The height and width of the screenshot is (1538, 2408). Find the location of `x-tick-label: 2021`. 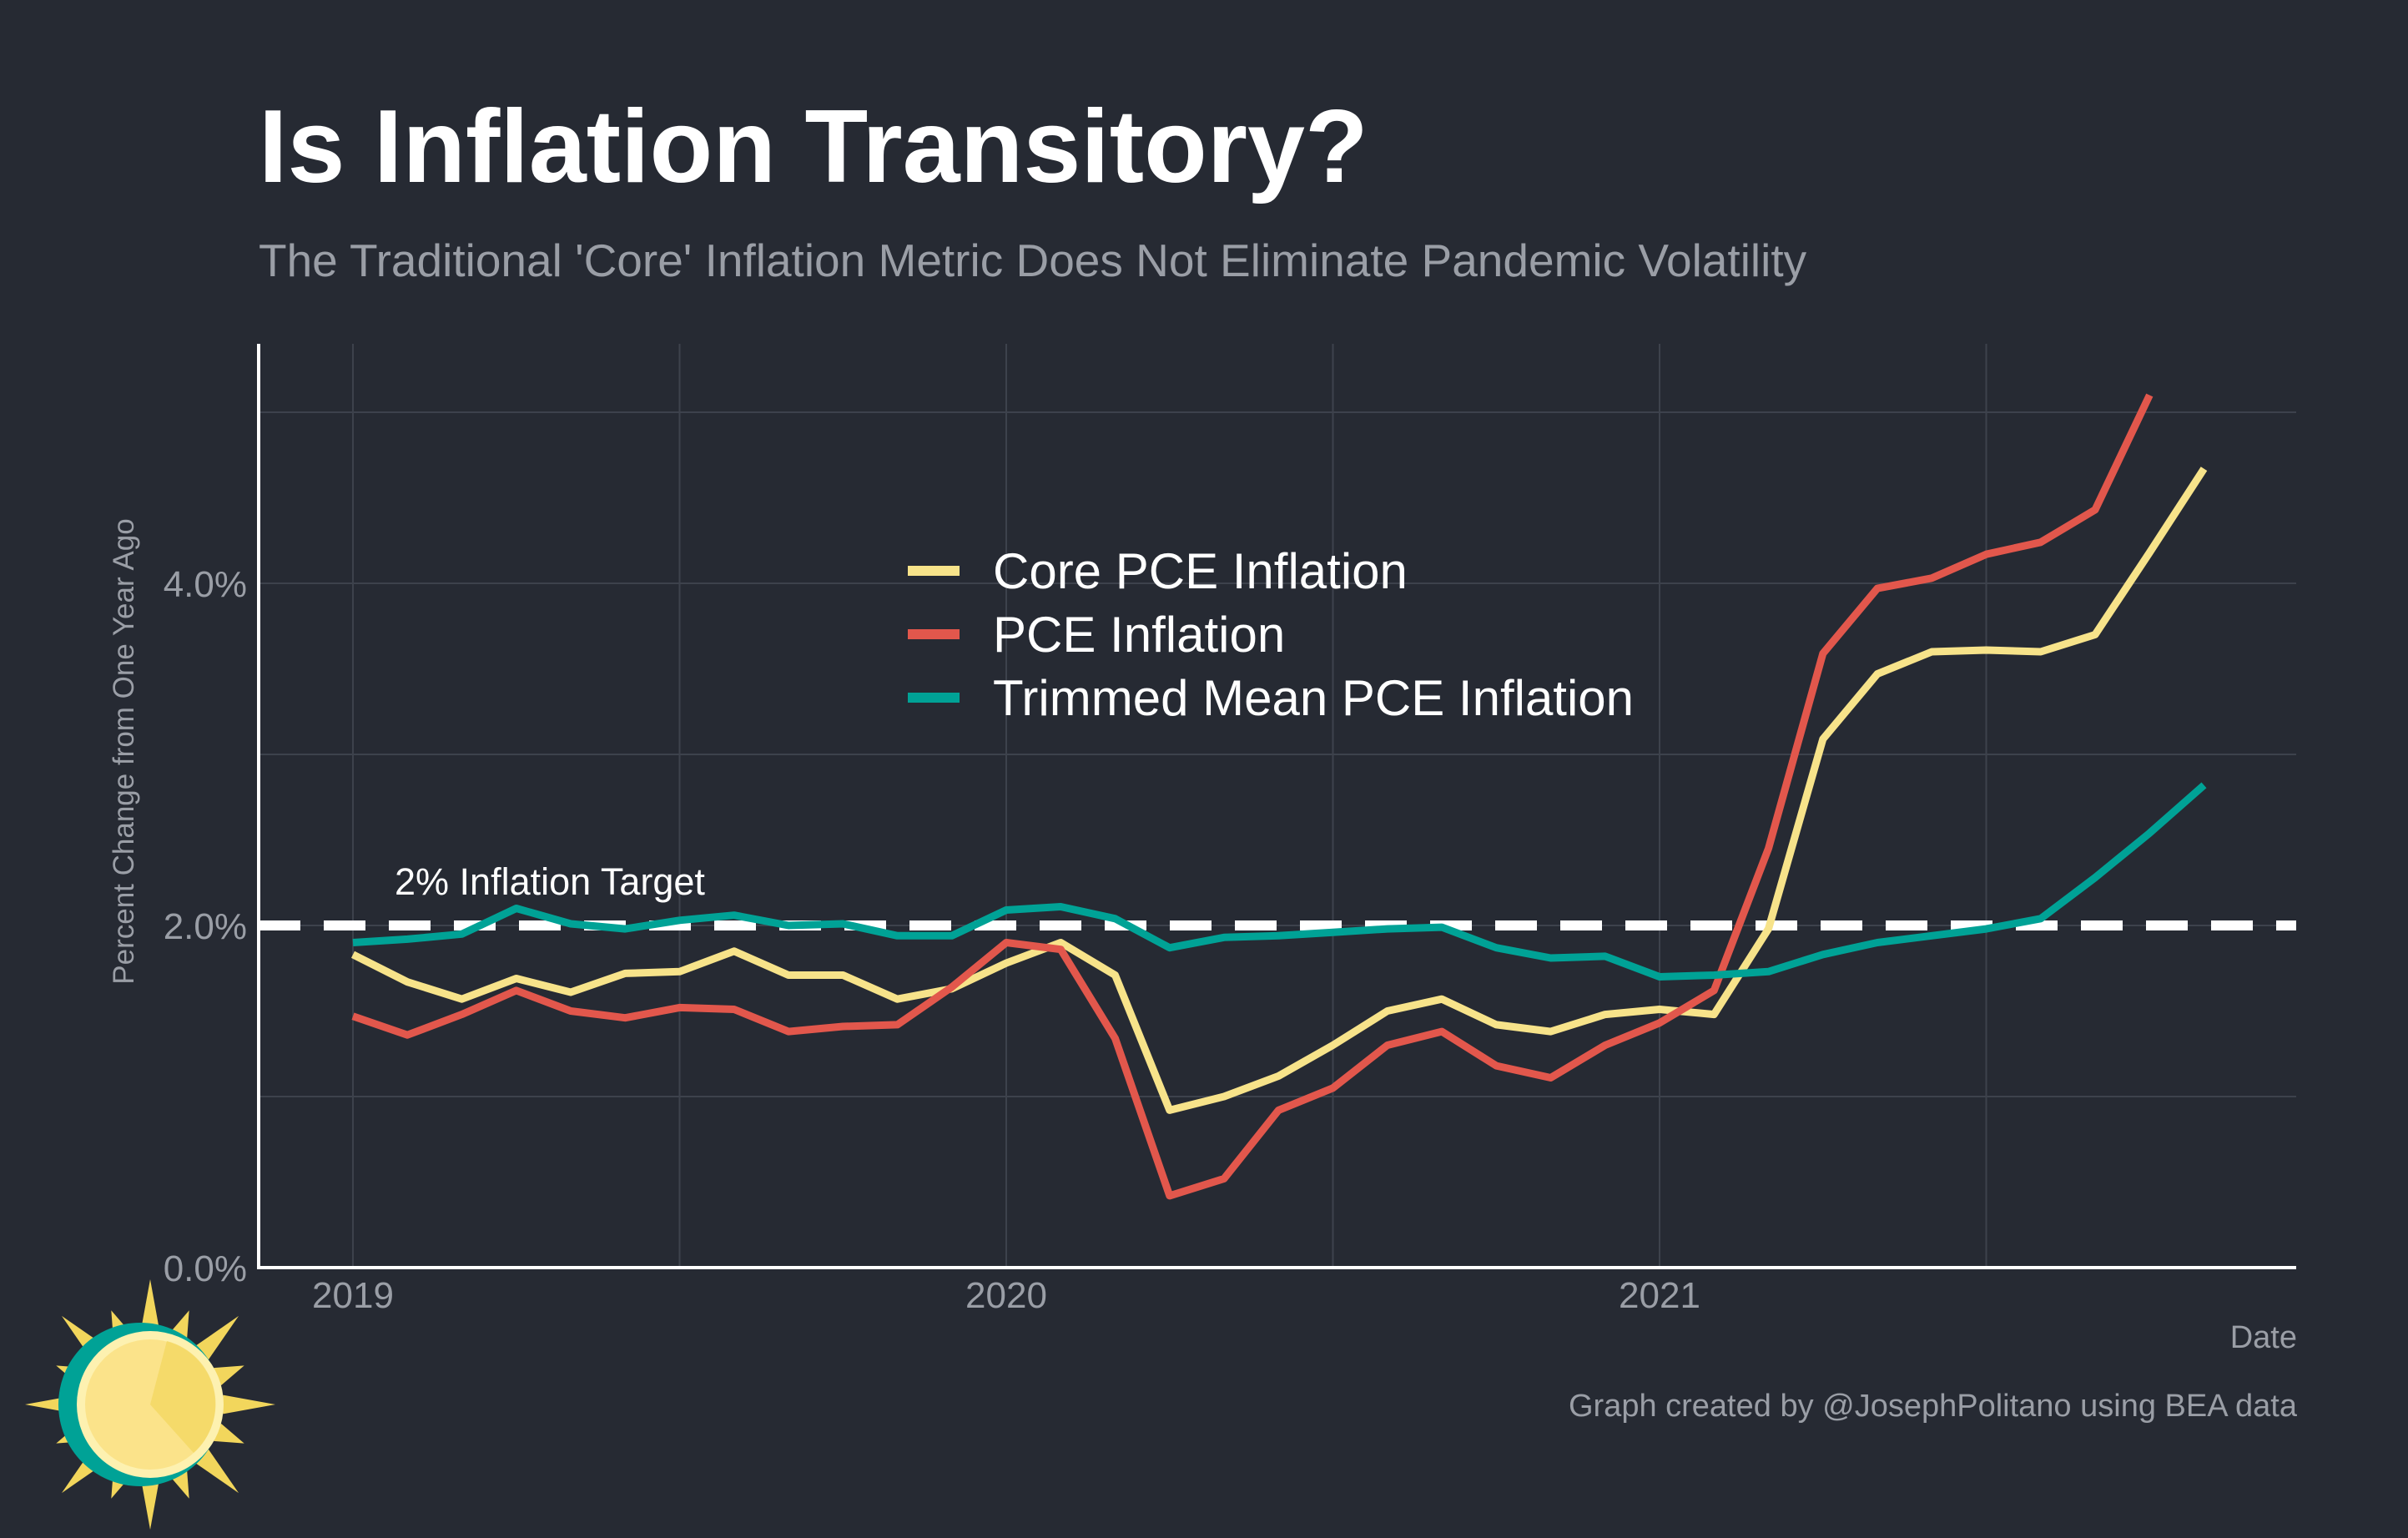

x-tick-label: 2021 is located at coordinates (1659, 1295).